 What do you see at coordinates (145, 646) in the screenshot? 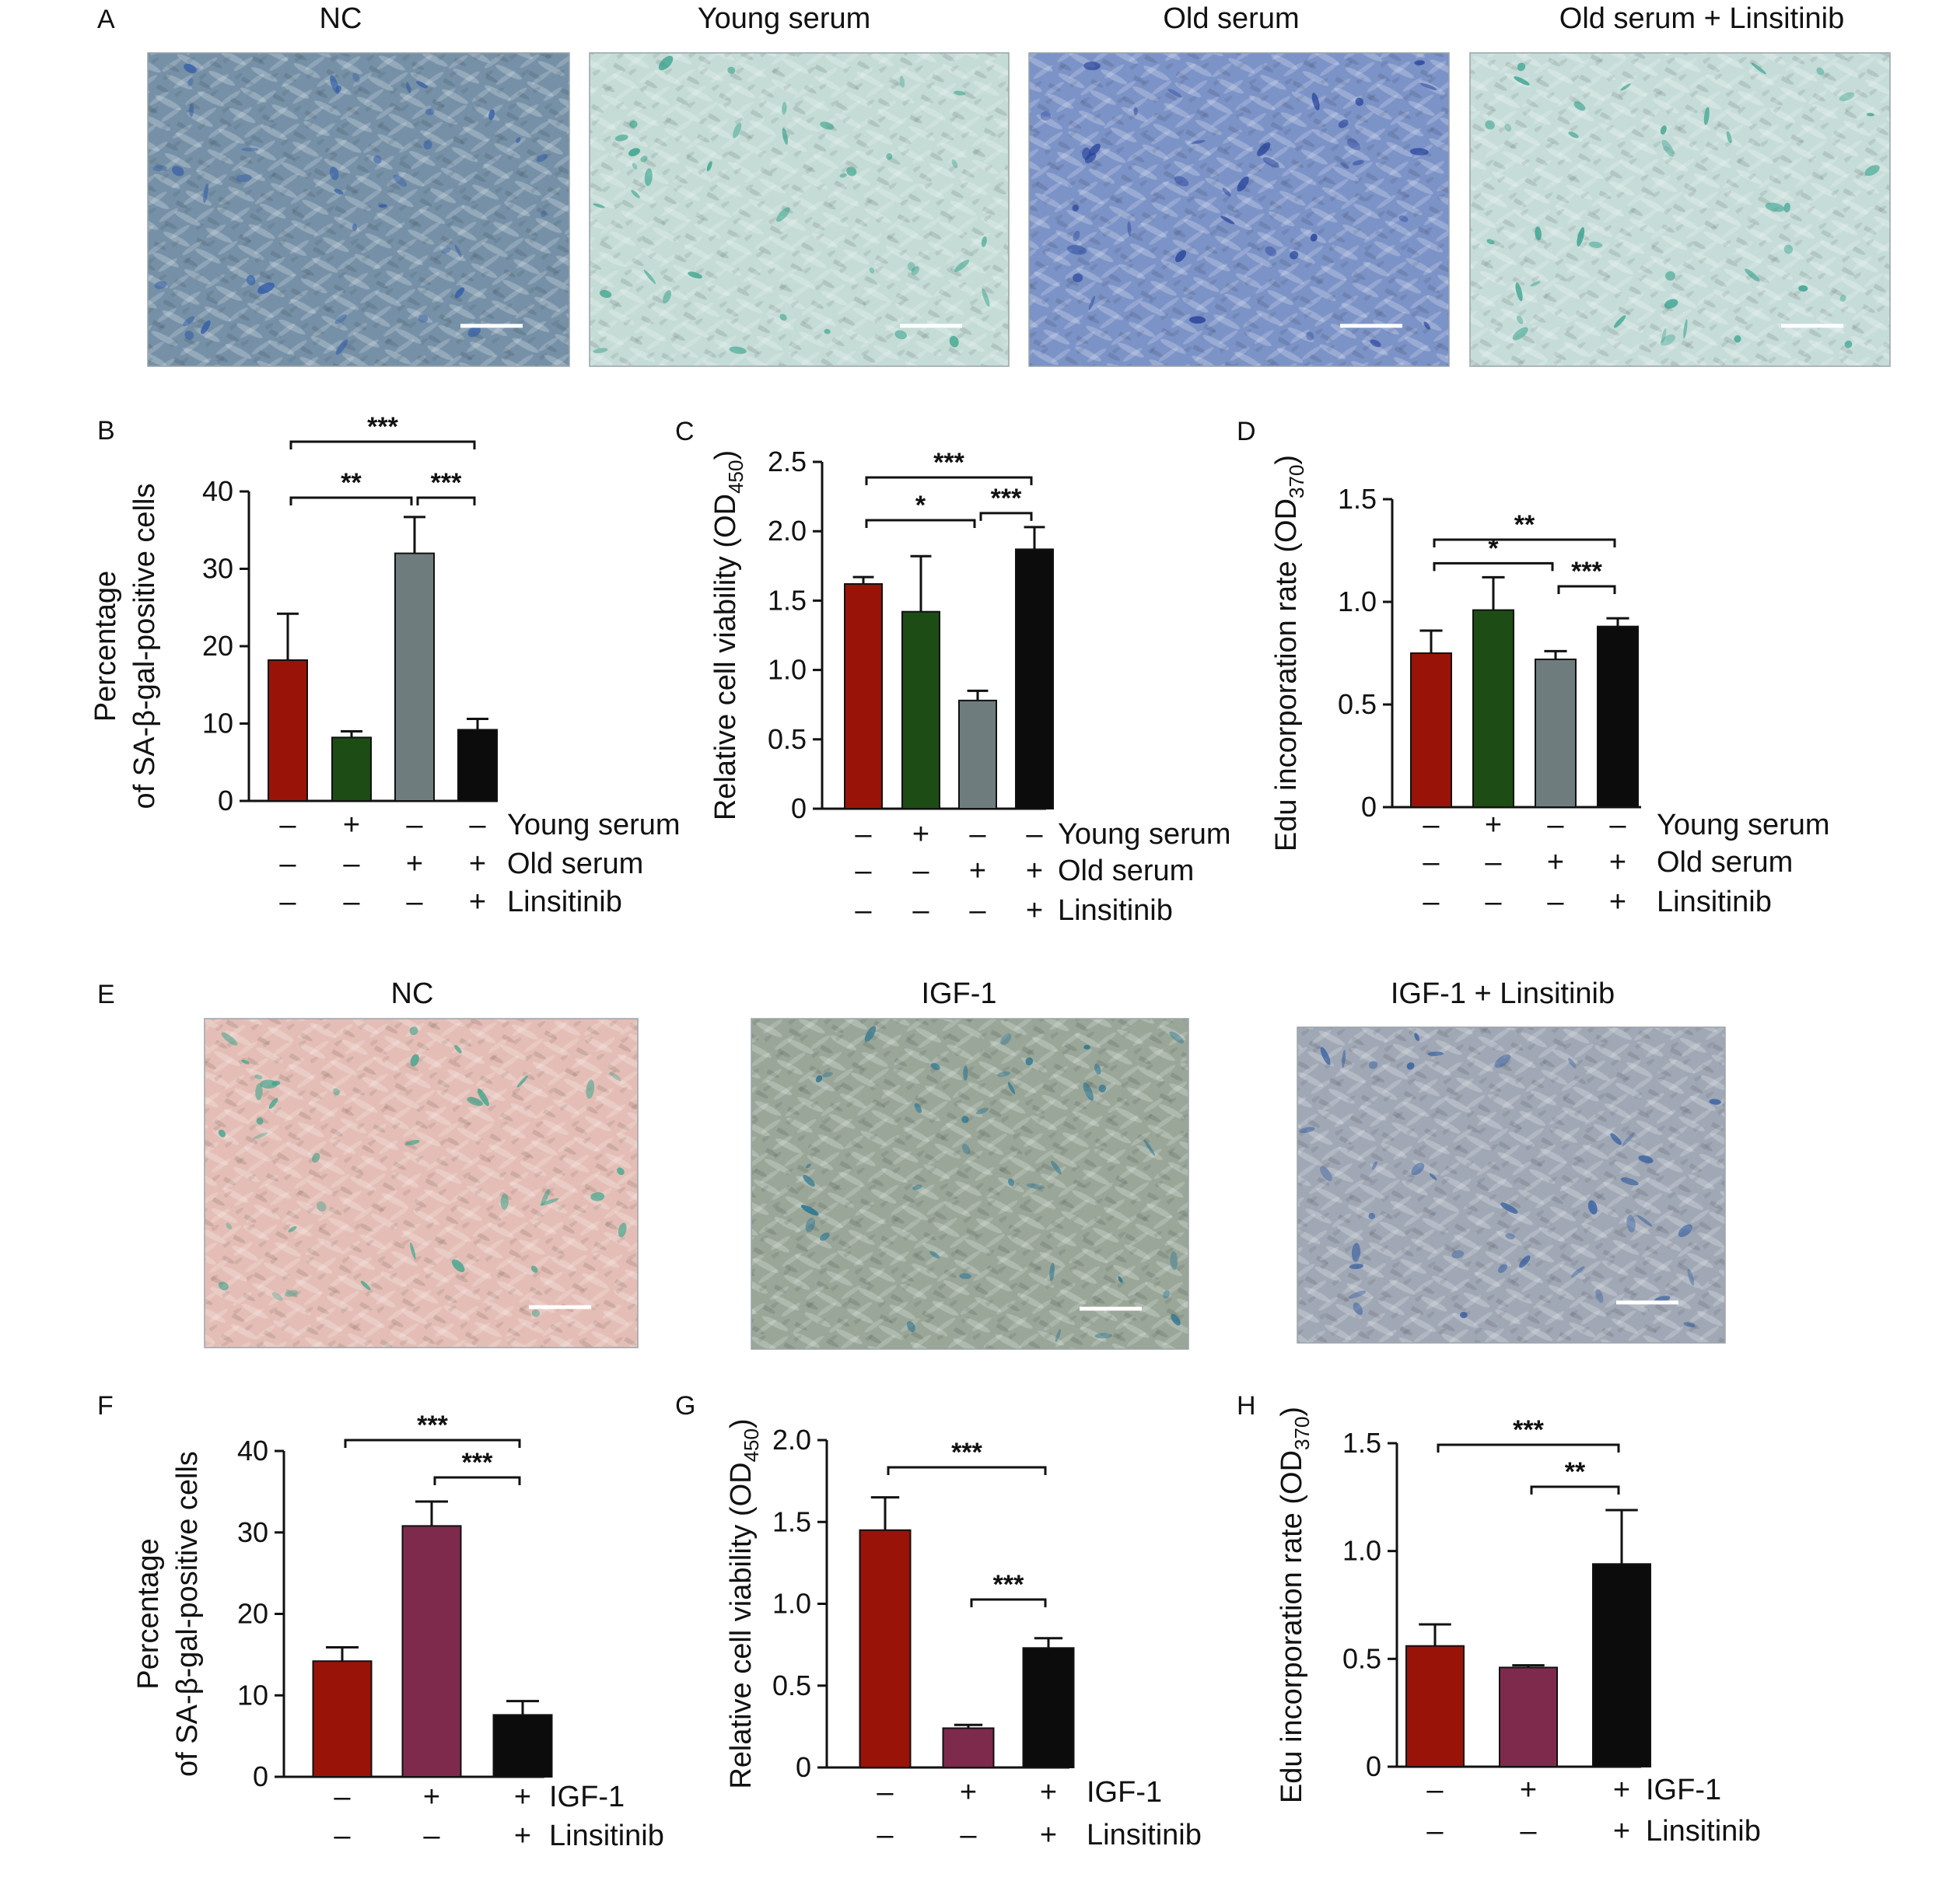
I see `y-axis-label: of SA-β-gal-positive cells` at bounding box center [145, 646].